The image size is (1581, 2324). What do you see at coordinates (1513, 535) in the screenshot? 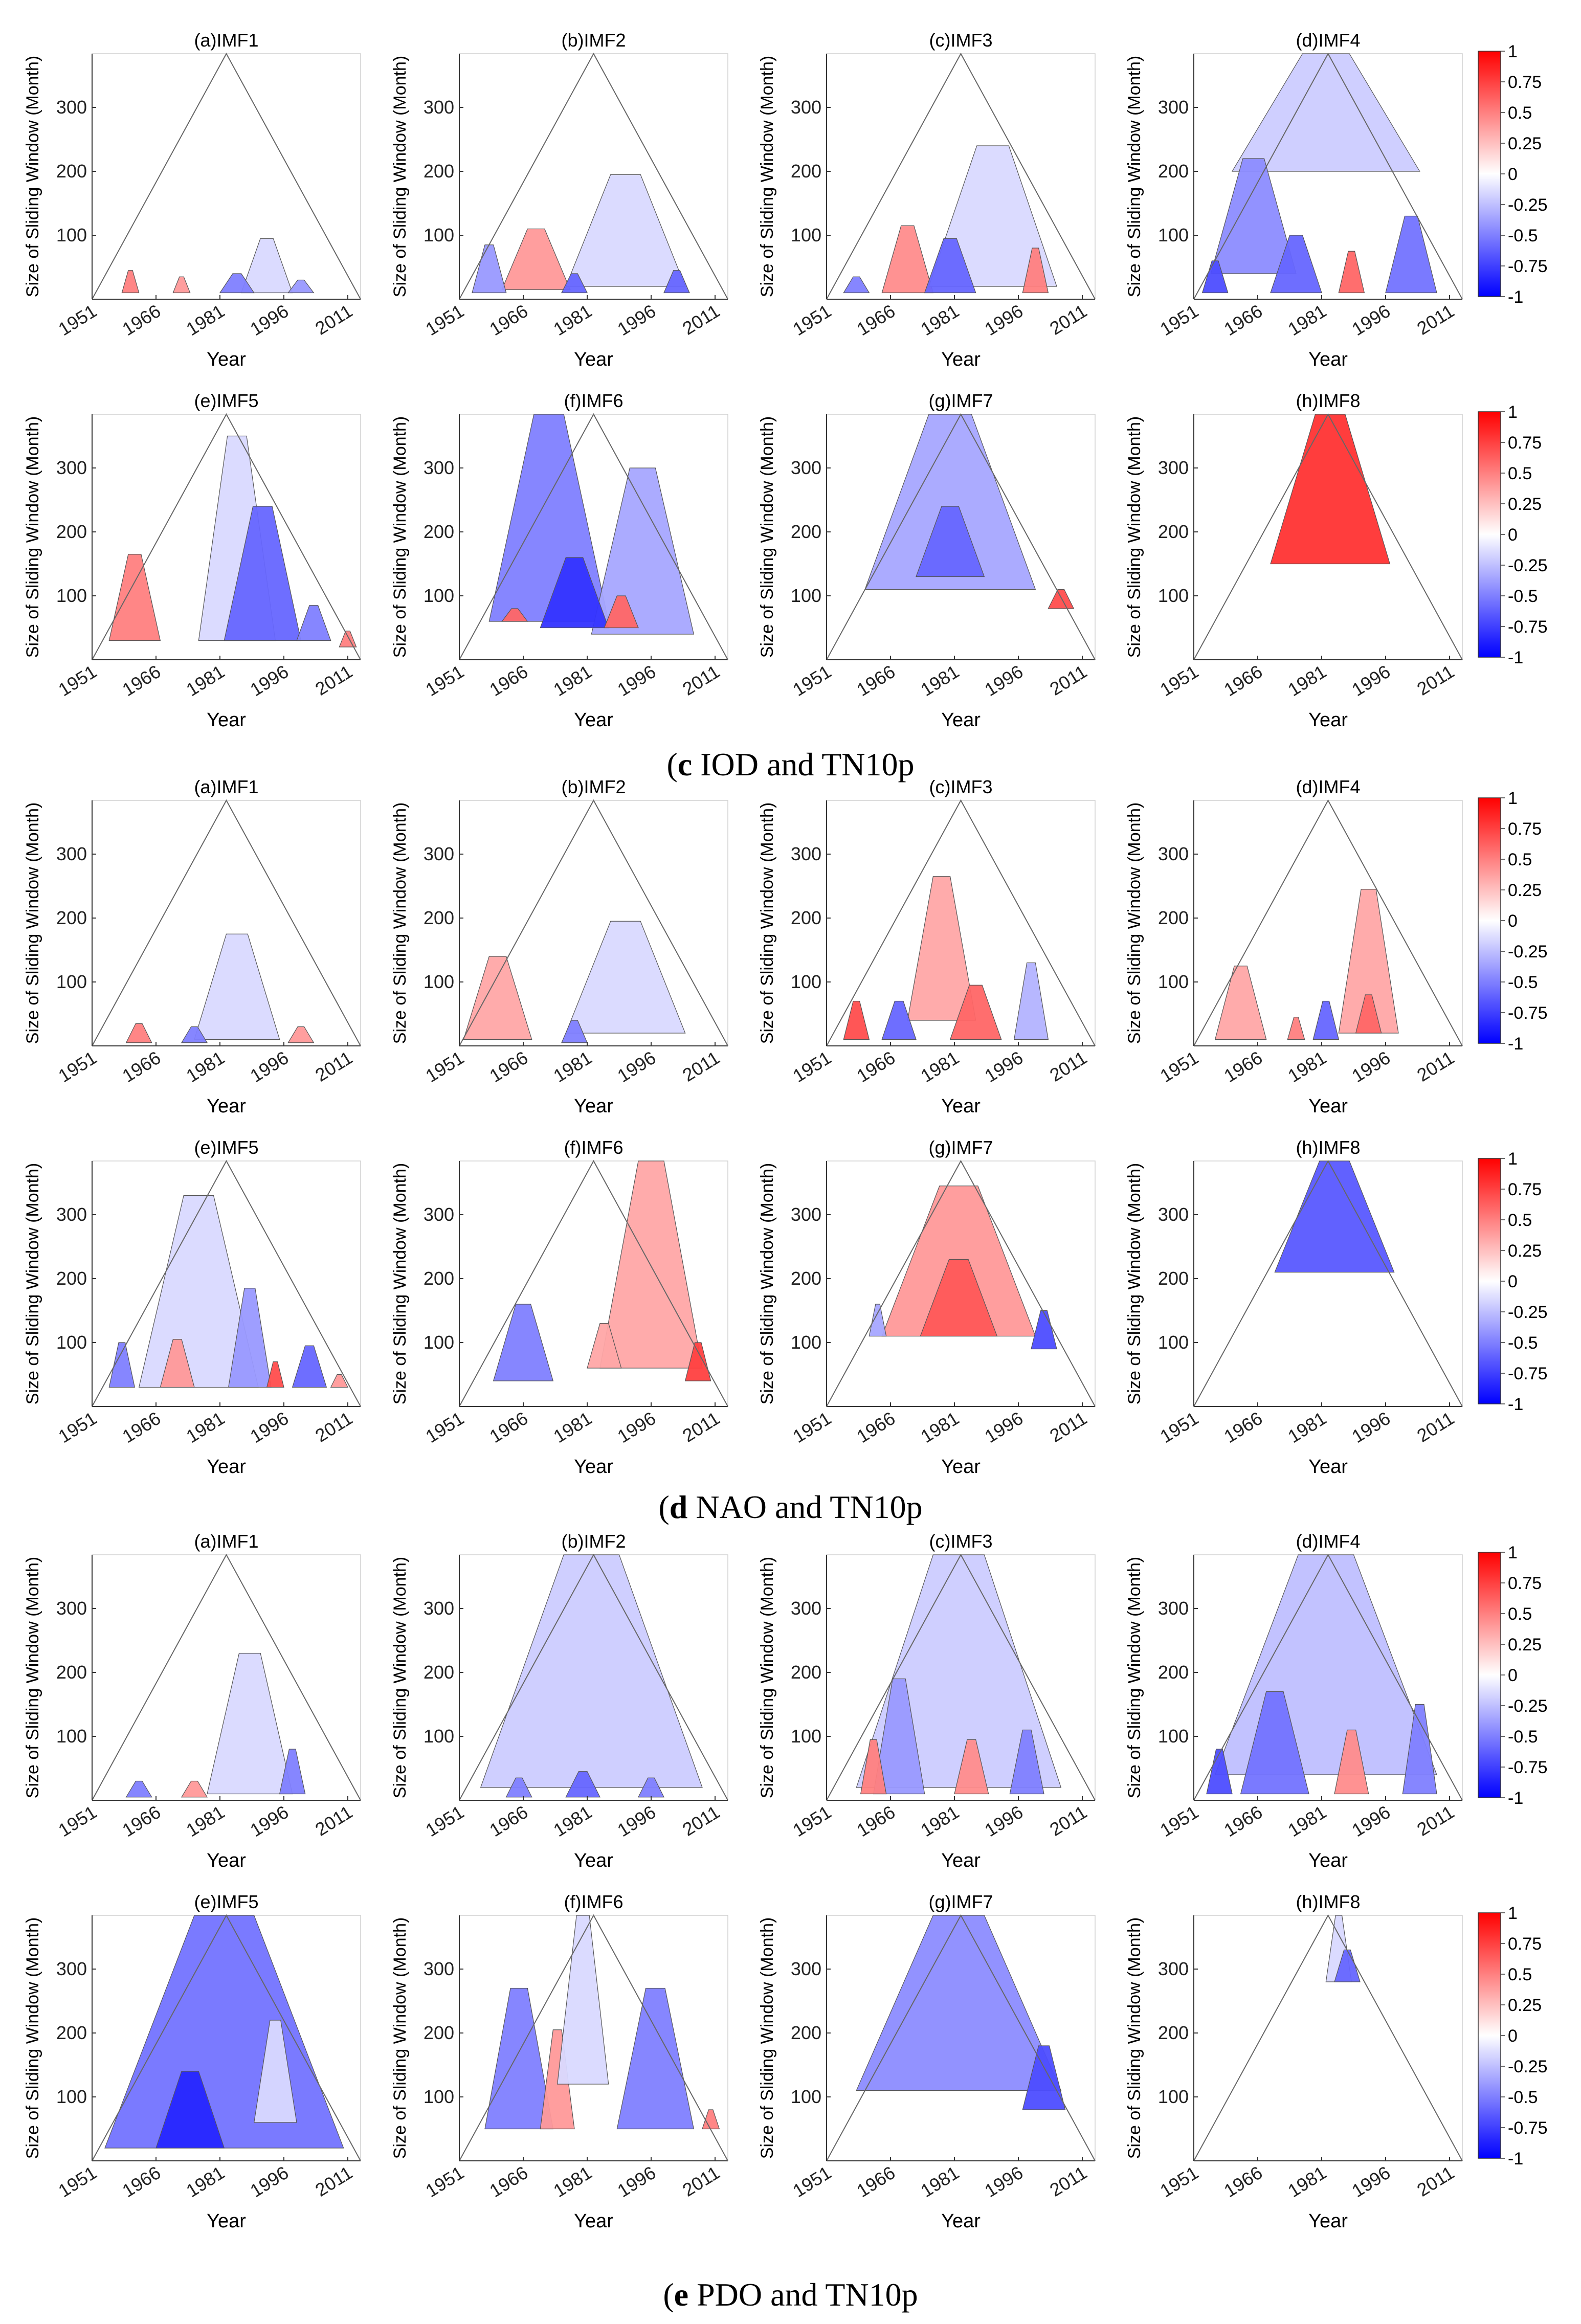
I see `colorbar-0-1-tick-4: 0` at bounding box center [1513, 535].